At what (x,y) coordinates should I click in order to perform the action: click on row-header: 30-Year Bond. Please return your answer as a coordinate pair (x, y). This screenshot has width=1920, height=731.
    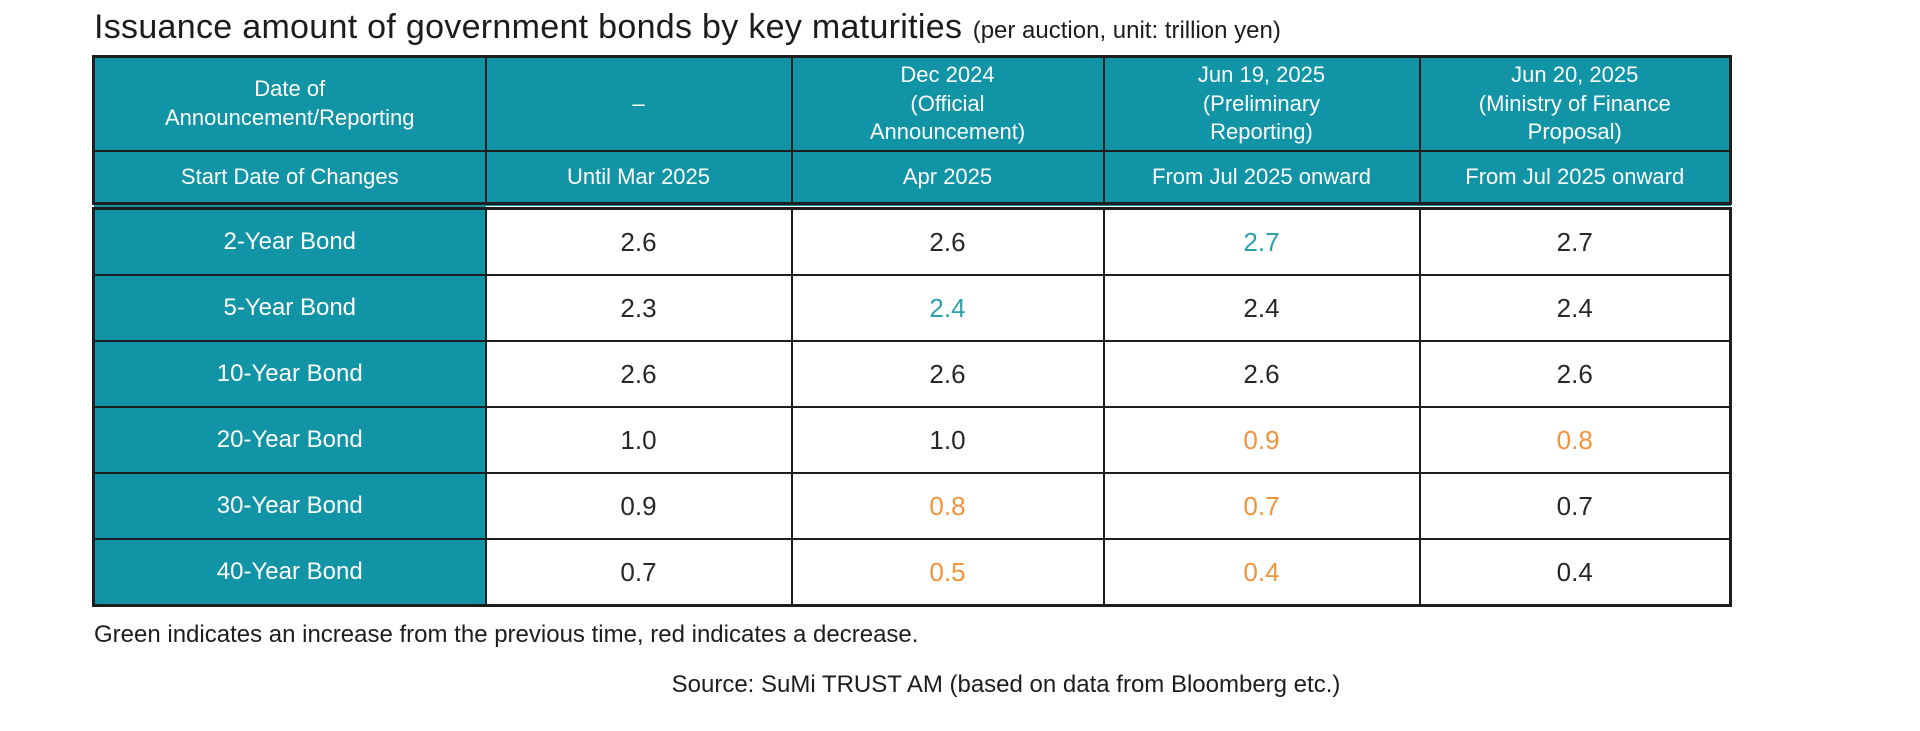
    Looking at the image, I should click on (289, 506).